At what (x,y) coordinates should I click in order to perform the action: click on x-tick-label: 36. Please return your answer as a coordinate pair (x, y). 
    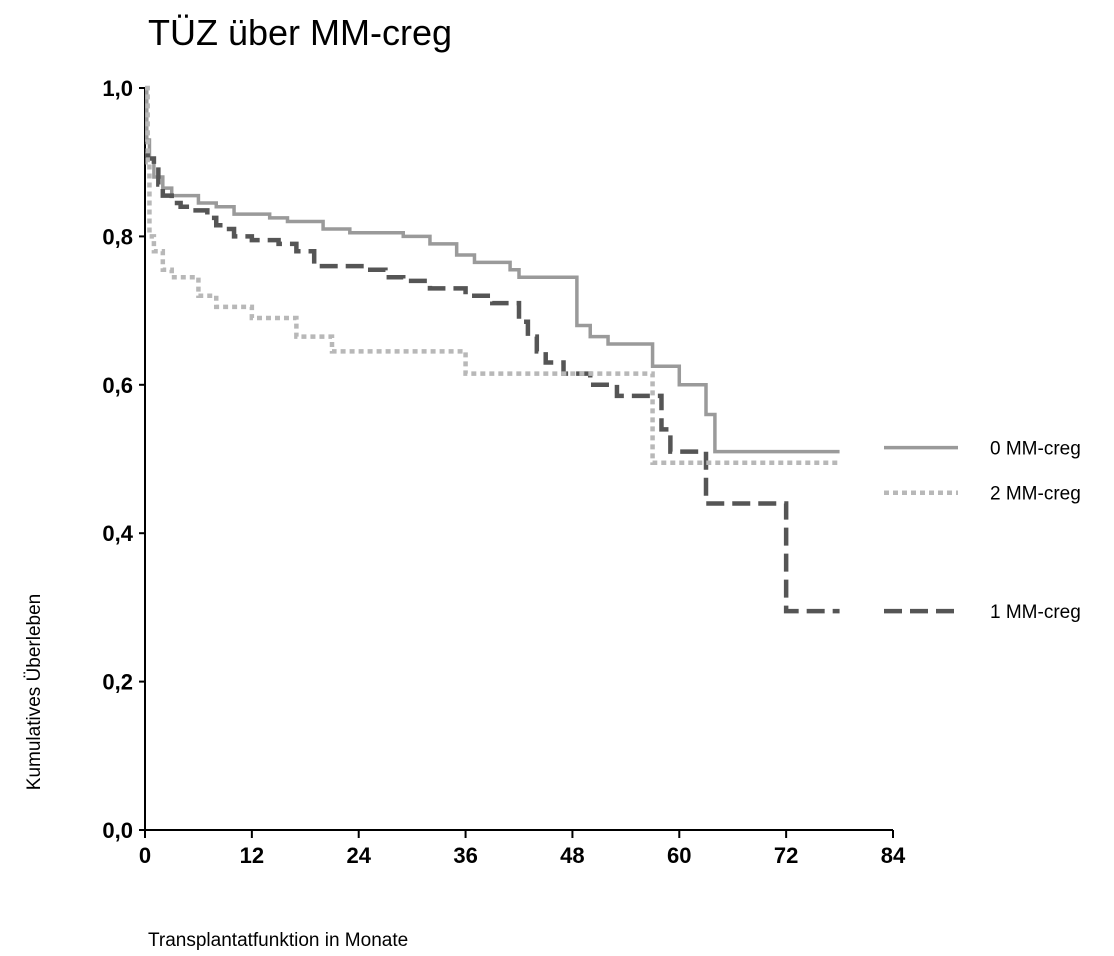
    Looking at the image, I should click on (465, 855).